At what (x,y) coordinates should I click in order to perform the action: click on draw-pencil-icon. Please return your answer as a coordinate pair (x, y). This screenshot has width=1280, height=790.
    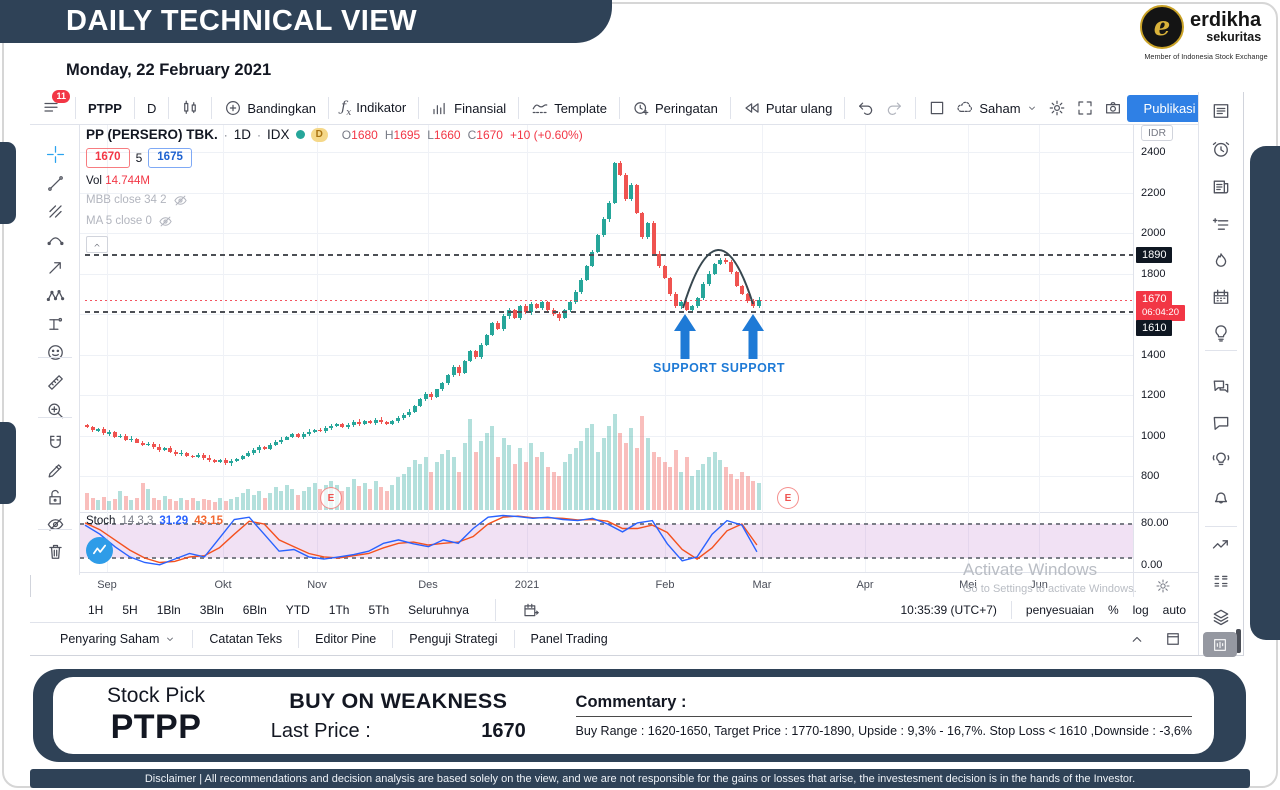
    Looking at the image, I should click on (55, 470).